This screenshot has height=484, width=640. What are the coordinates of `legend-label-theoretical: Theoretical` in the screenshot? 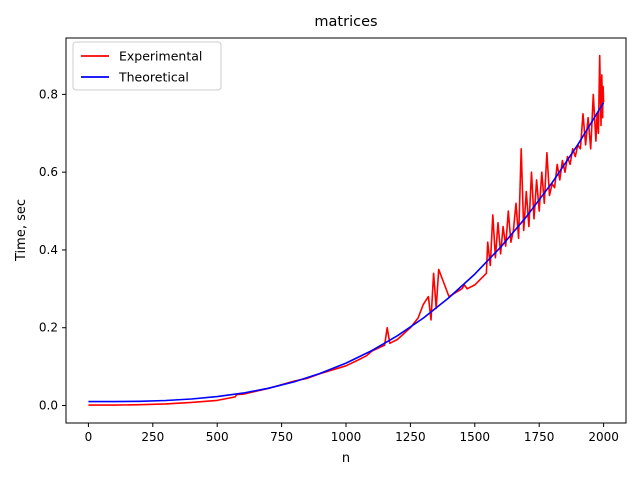 It's located at (153, 77).